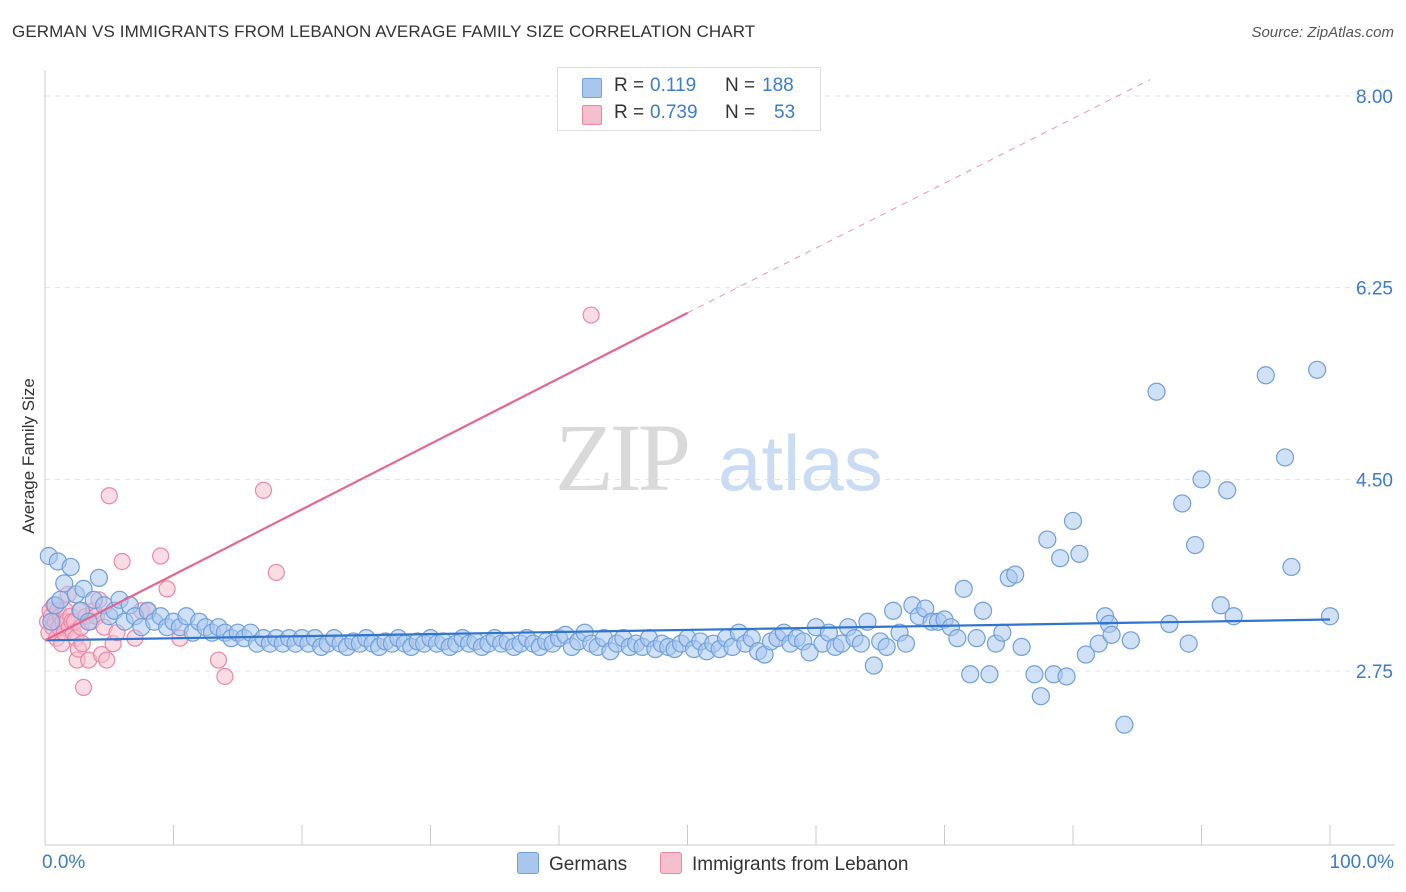 The image size is (1406, 892). I want to click on watermark: ZIP atlas, so click(719, 457).